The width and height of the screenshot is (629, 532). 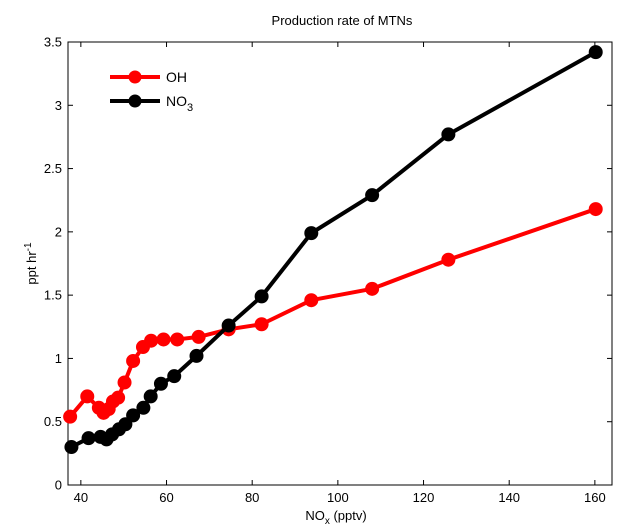 What do you see at coordinates (31, 263) in the screenshot?
I see `y-axis-label: ppt hr-1` at bounding box center [31, 263].